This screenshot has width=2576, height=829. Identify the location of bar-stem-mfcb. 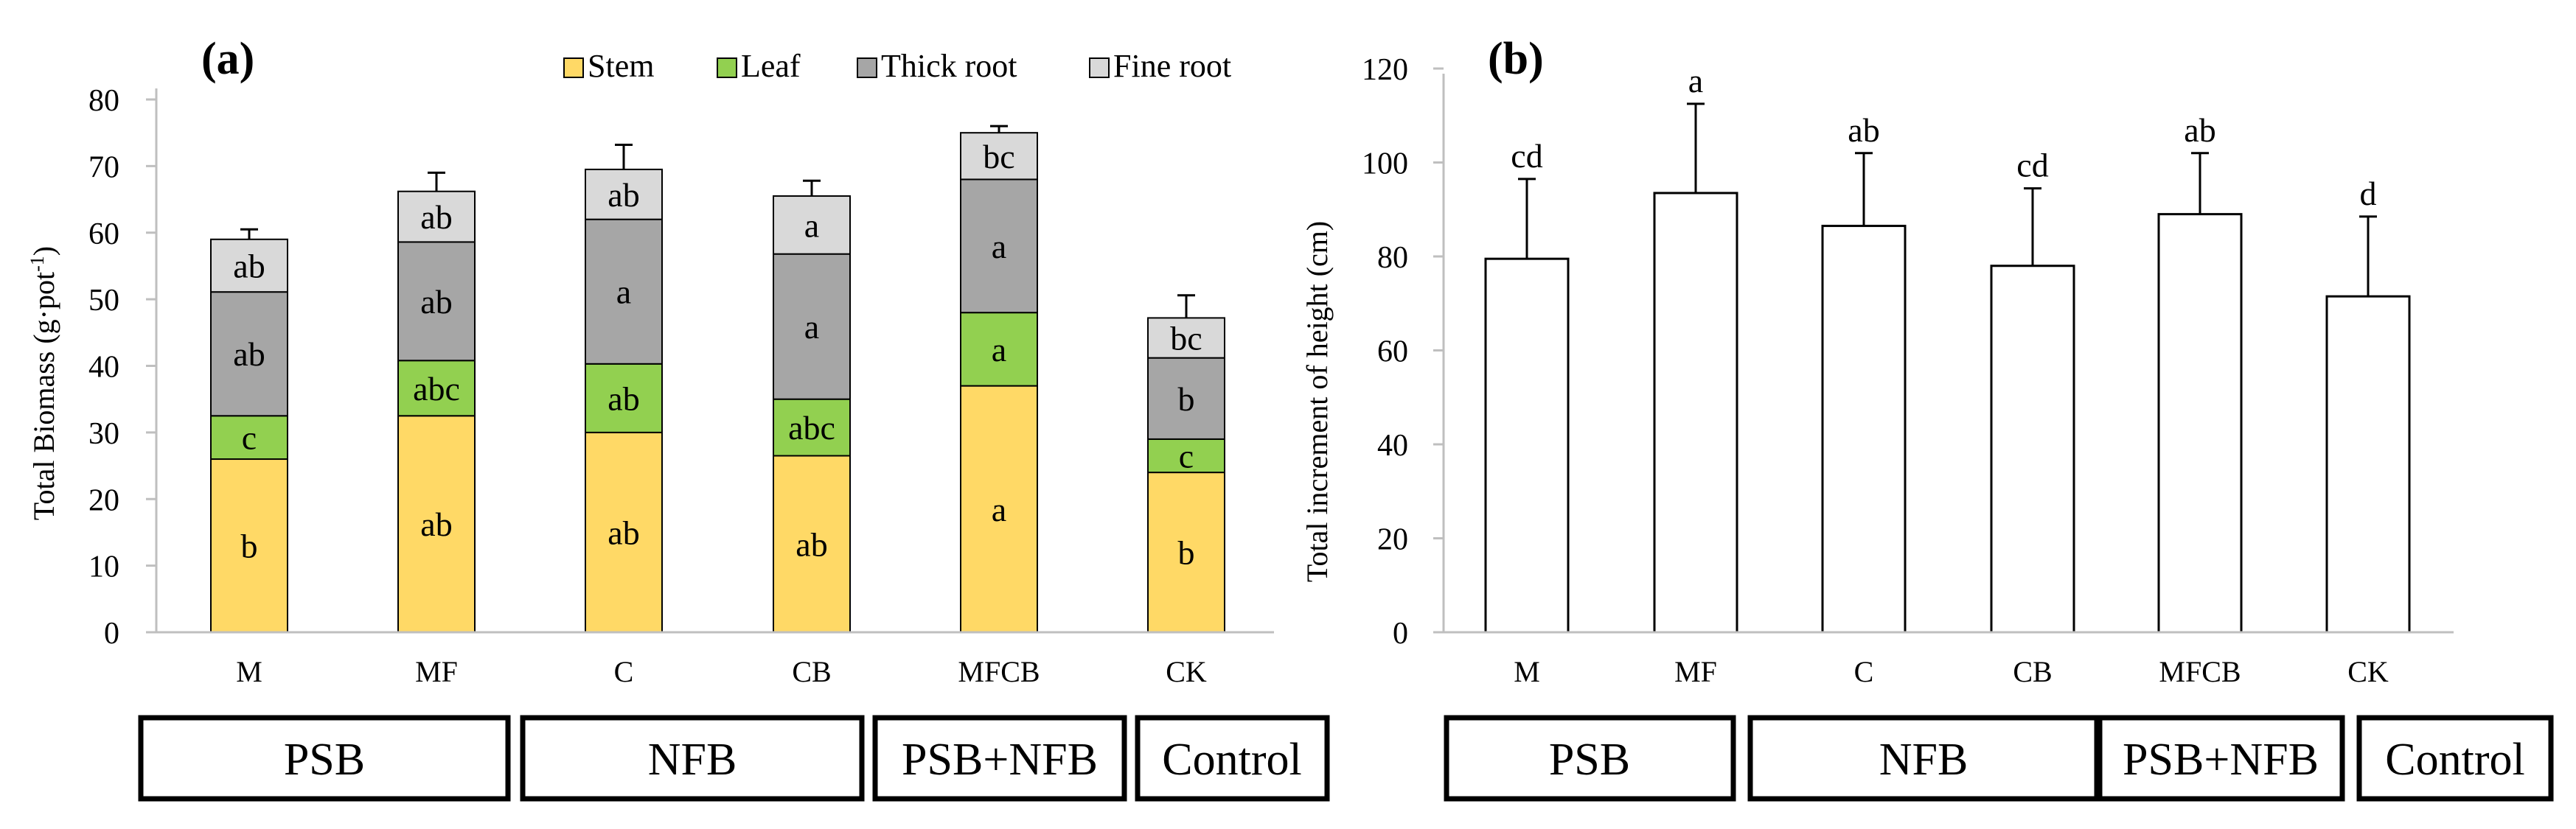
(999, 509).